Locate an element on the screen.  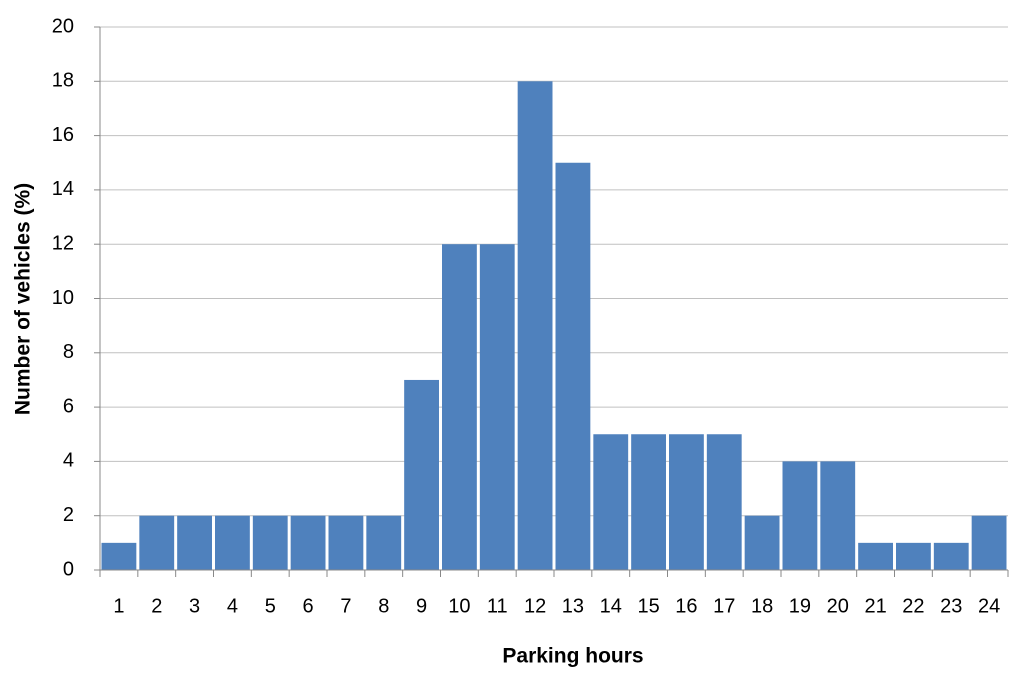
y-tick-label: 2 is located at coordinates (68, 515).